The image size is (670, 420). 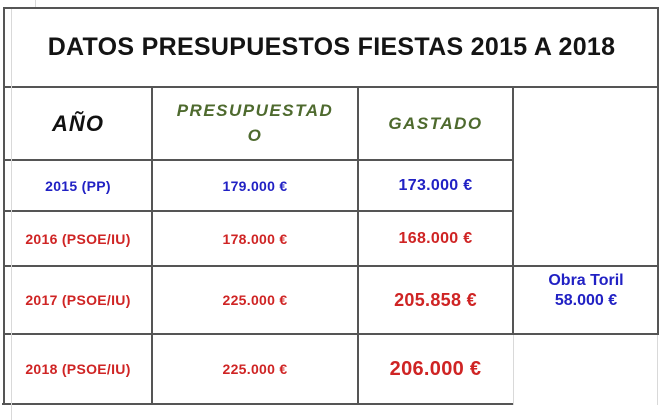 I want to click on table-border-col-gastado, so click(x=513, y=210).